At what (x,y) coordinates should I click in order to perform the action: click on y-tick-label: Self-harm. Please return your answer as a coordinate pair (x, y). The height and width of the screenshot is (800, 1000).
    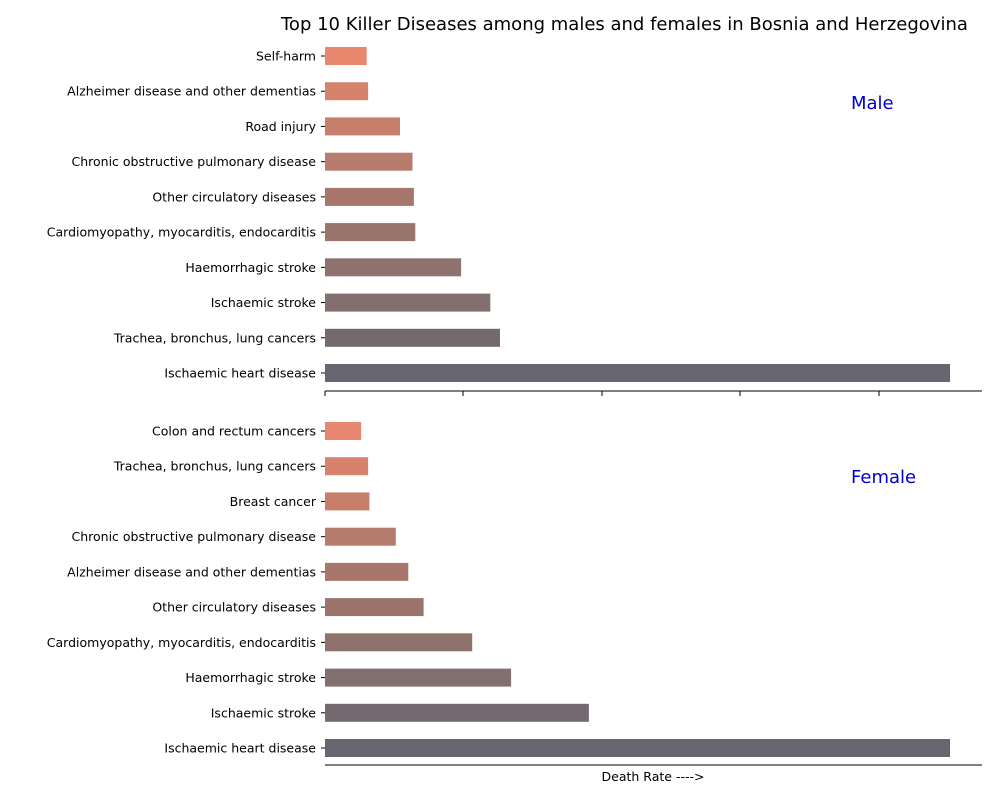
    Looking at the image, I should click on (286, 56).